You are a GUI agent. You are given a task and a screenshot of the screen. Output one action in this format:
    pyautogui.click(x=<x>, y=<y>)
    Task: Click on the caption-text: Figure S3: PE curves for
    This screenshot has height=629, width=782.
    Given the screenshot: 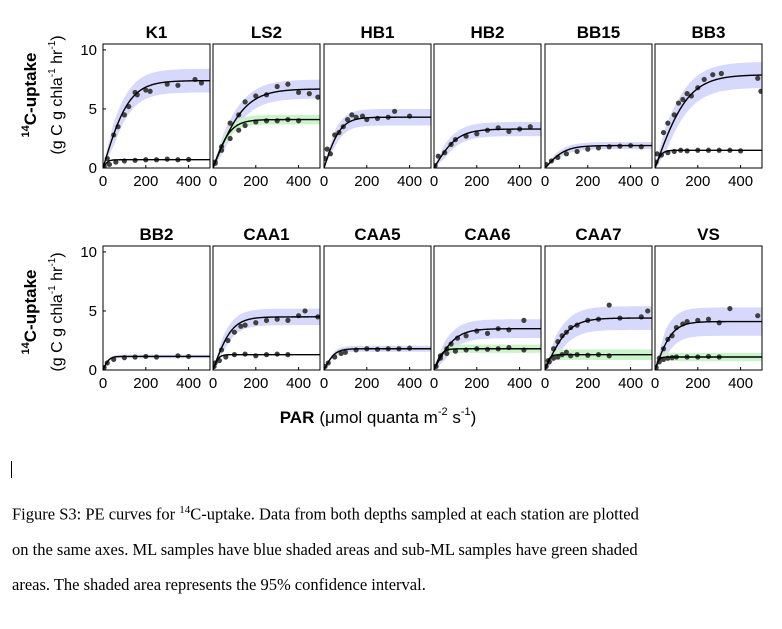 What is the action you would take?
    pyautogui.click(x=96, y=514)
    